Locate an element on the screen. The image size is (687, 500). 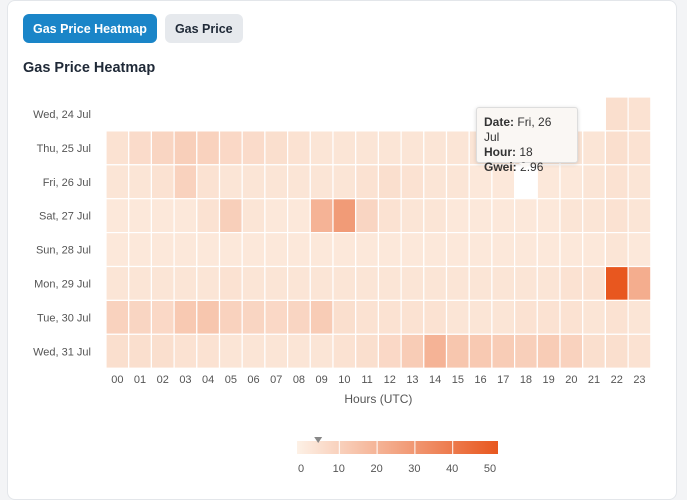
tab-gas-price-heatmap: Gas Price Heatmap is located at coordinates (90, 28).